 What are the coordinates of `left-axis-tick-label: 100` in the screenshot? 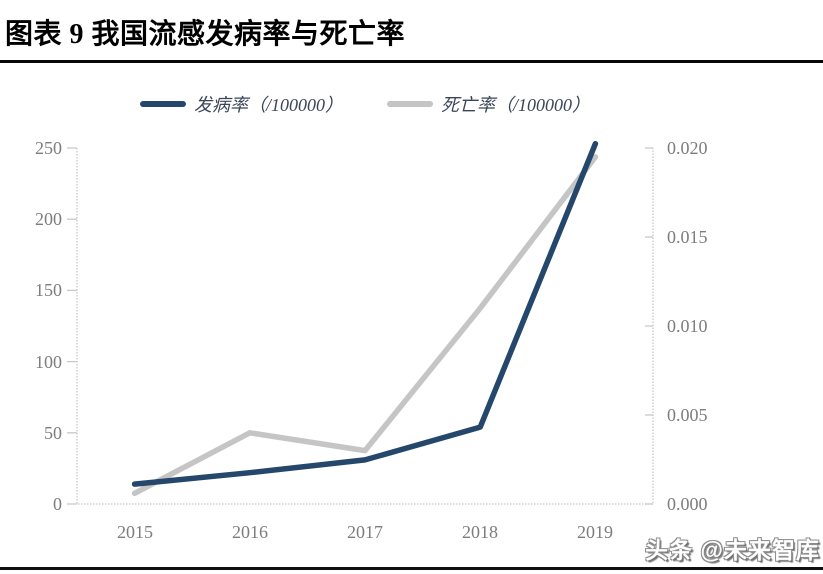 It's located at (48, 361).